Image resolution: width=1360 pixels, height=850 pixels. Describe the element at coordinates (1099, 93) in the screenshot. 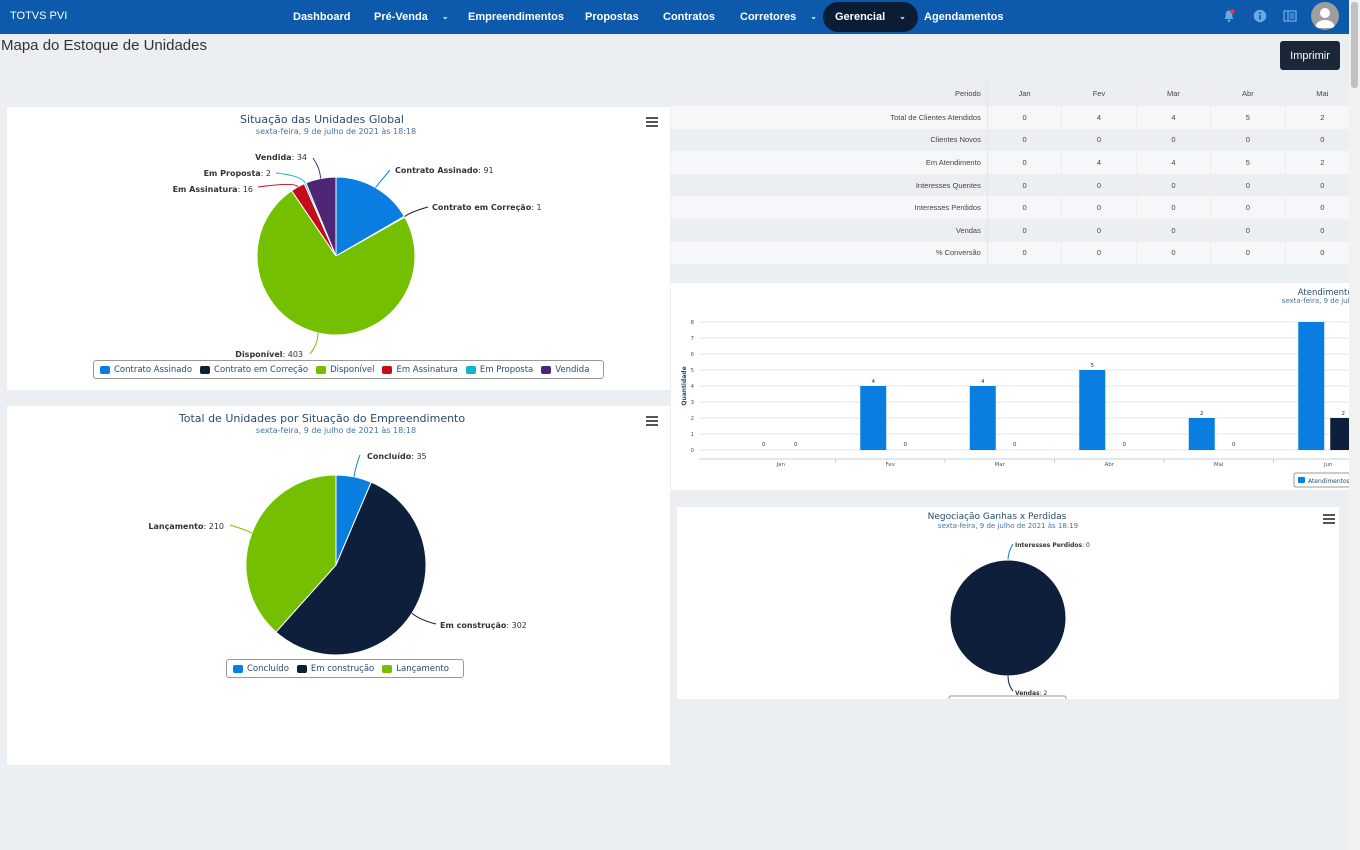

I see `table-header-cell: Fev` at that location.